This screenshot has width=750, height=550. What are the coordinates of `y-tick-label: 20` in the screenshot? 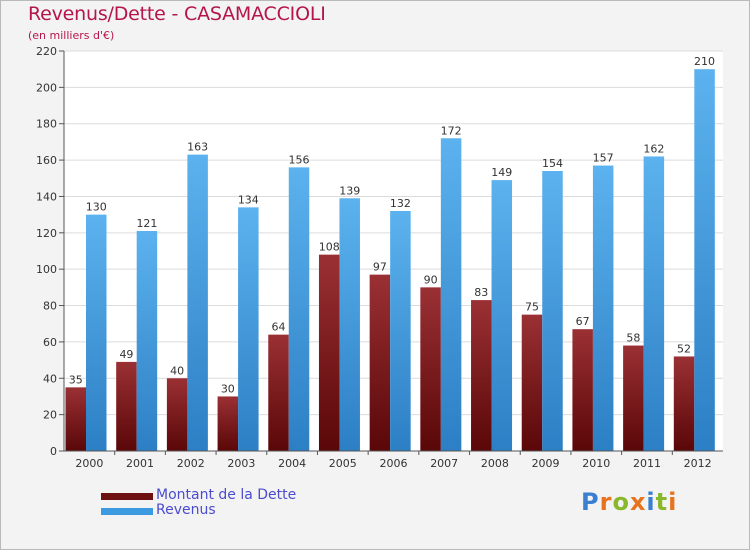 It's located at (50, 415).